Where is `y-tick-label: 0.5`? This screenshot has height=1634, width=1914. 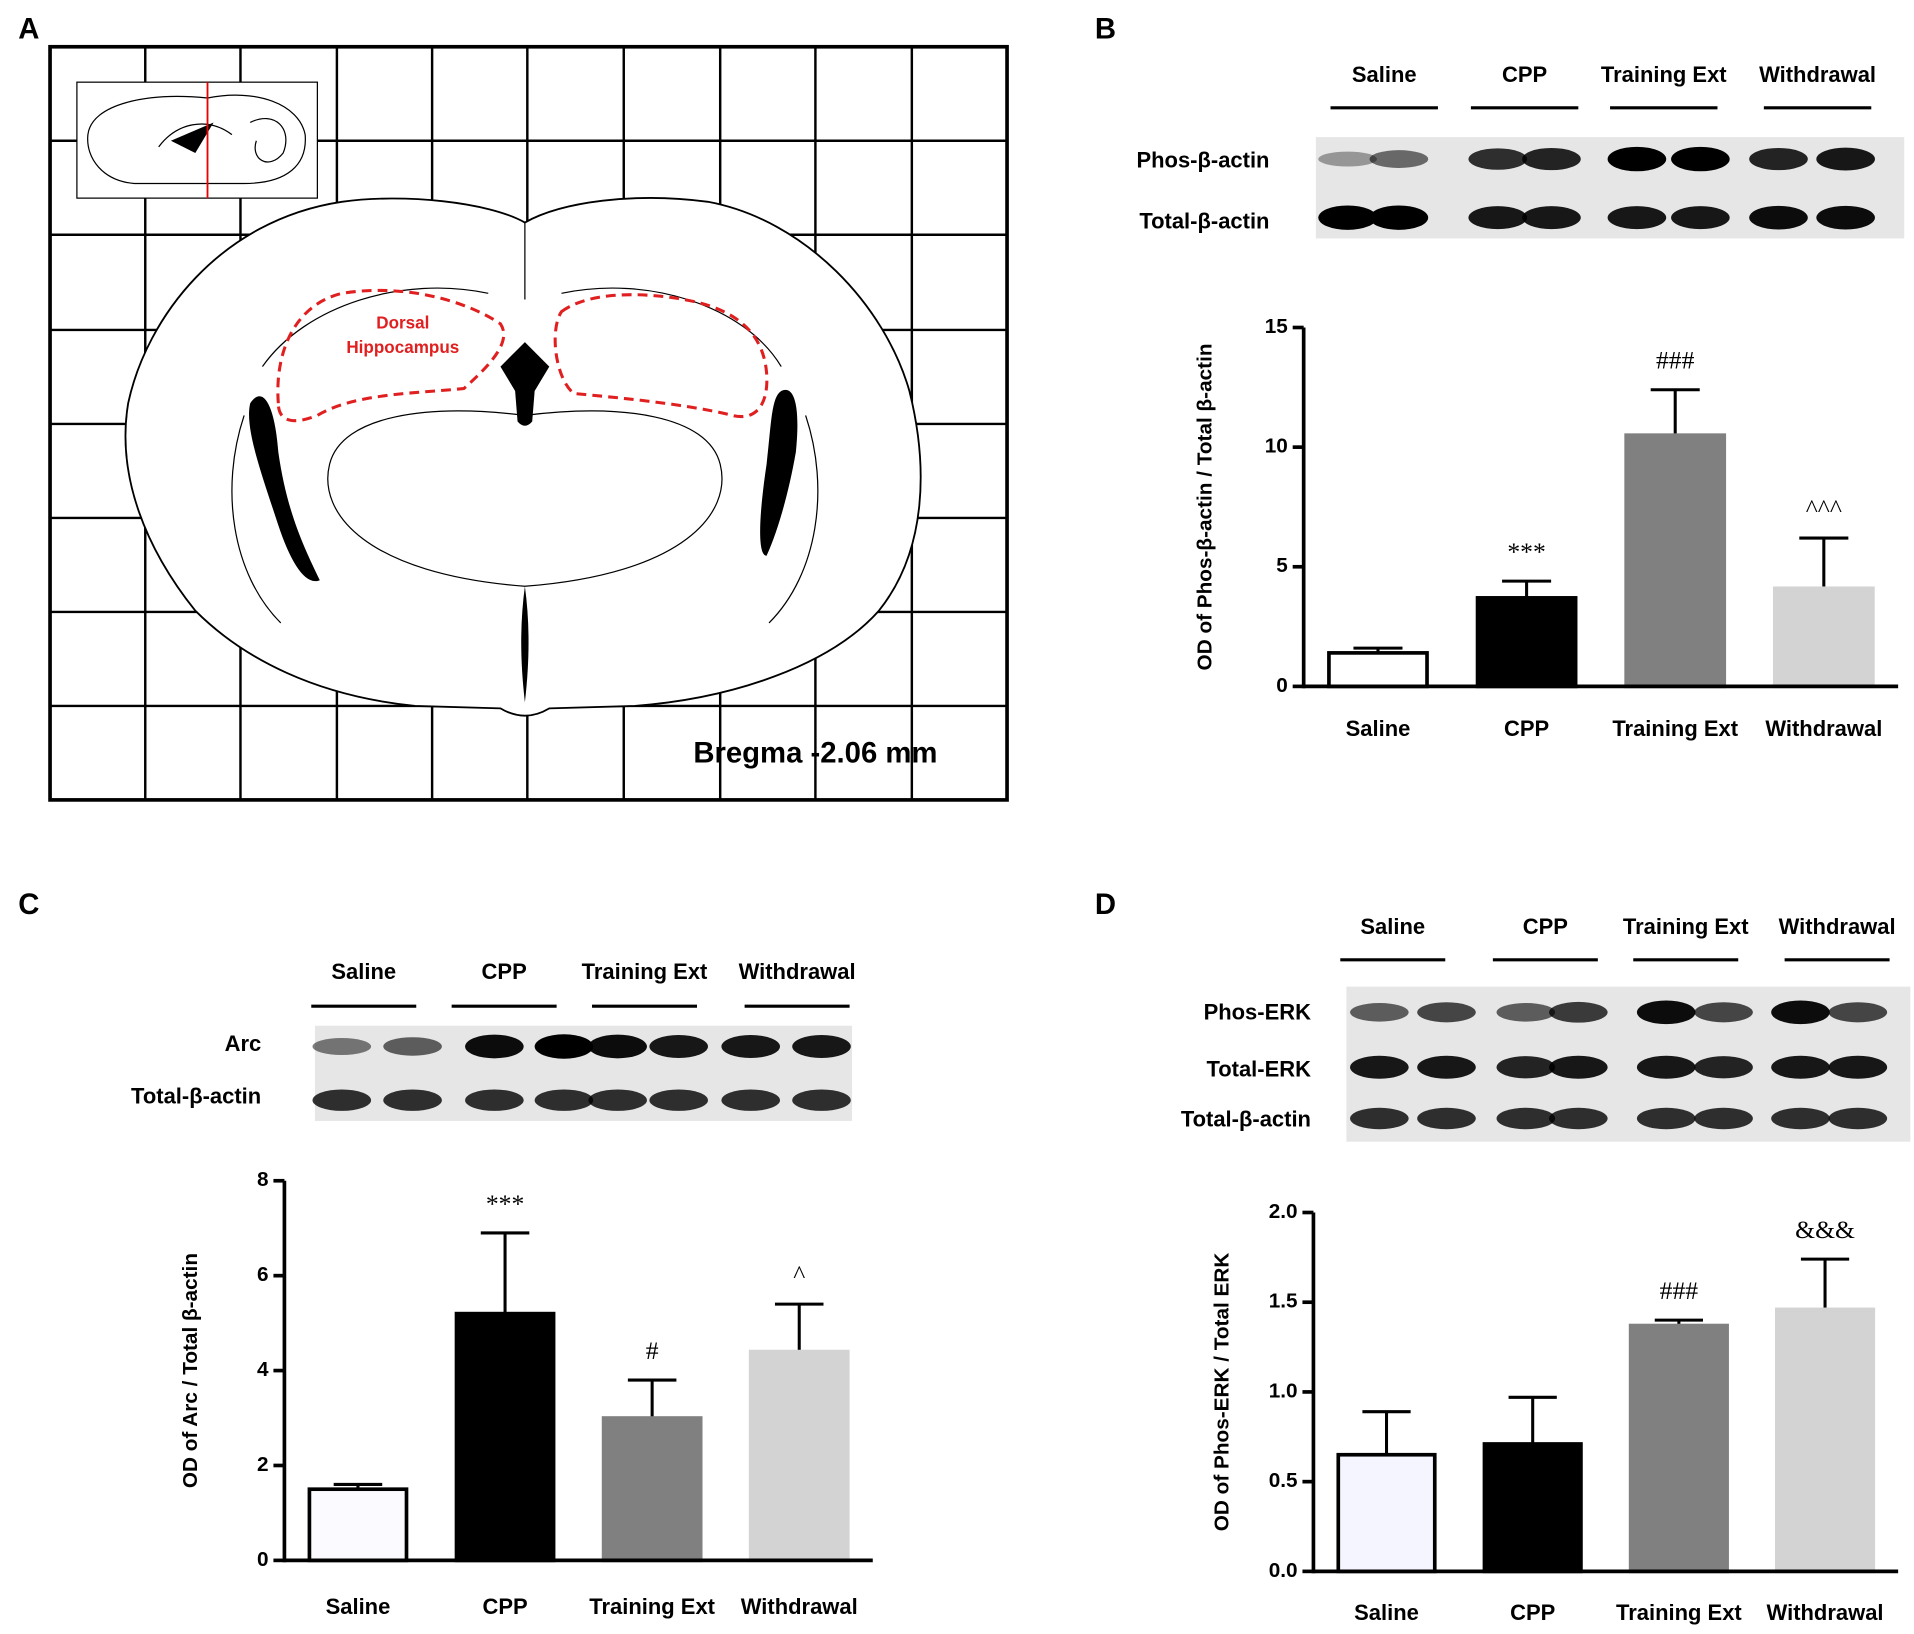
y-tick-label: 0.5 is located at coordinates (1283, 1480).